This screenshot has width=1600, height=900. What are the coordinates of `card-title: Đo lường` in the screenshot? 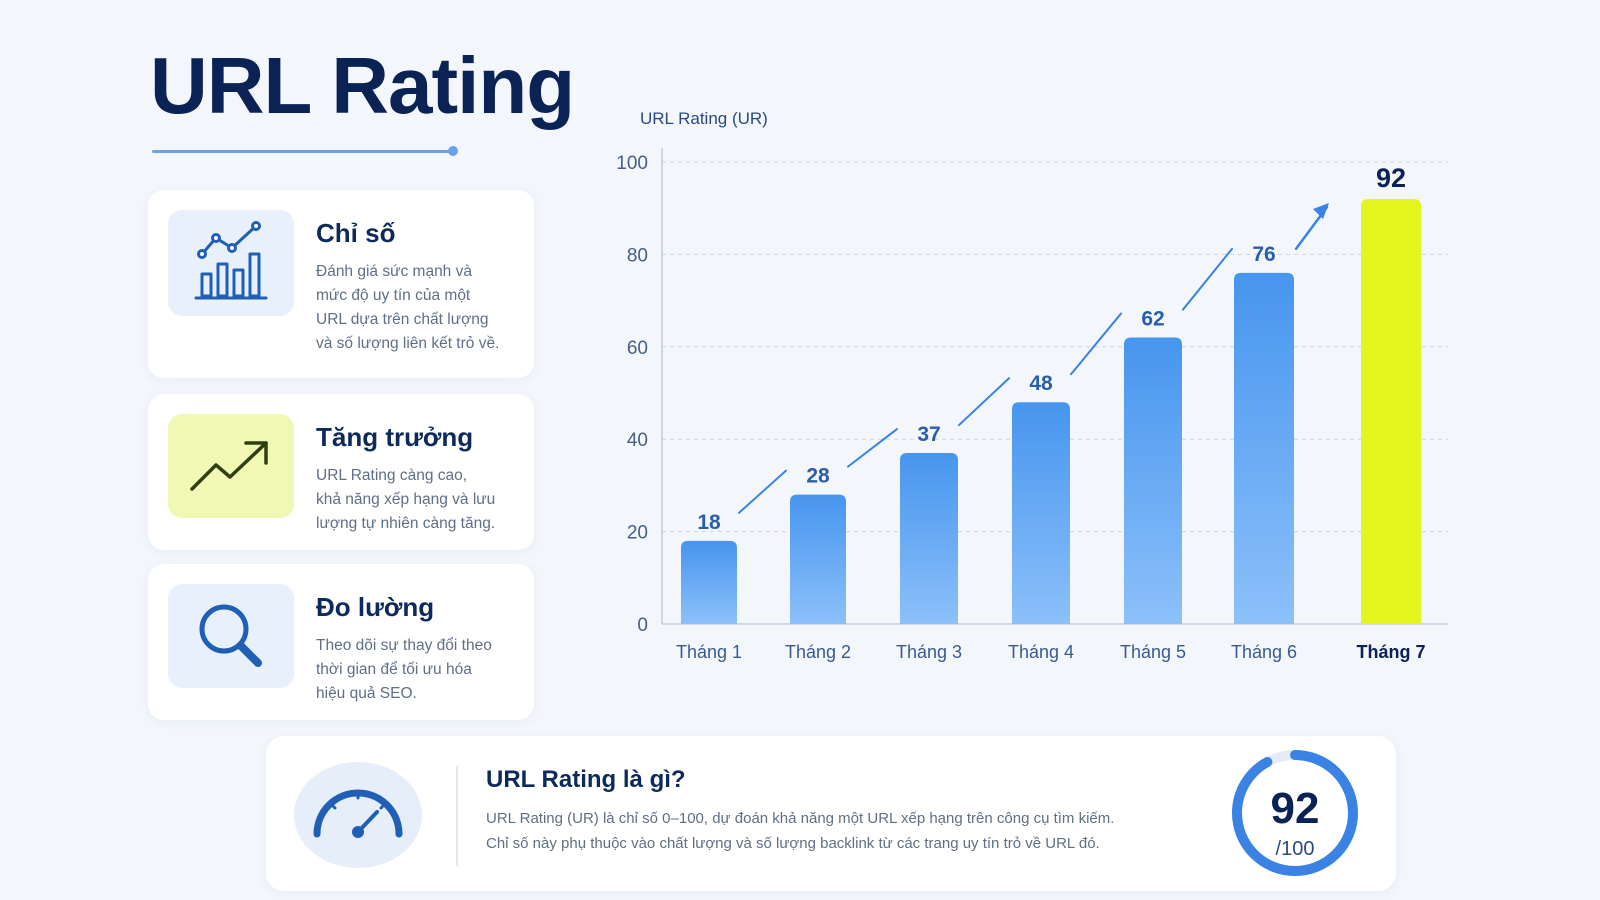 It's located at (375, 607).